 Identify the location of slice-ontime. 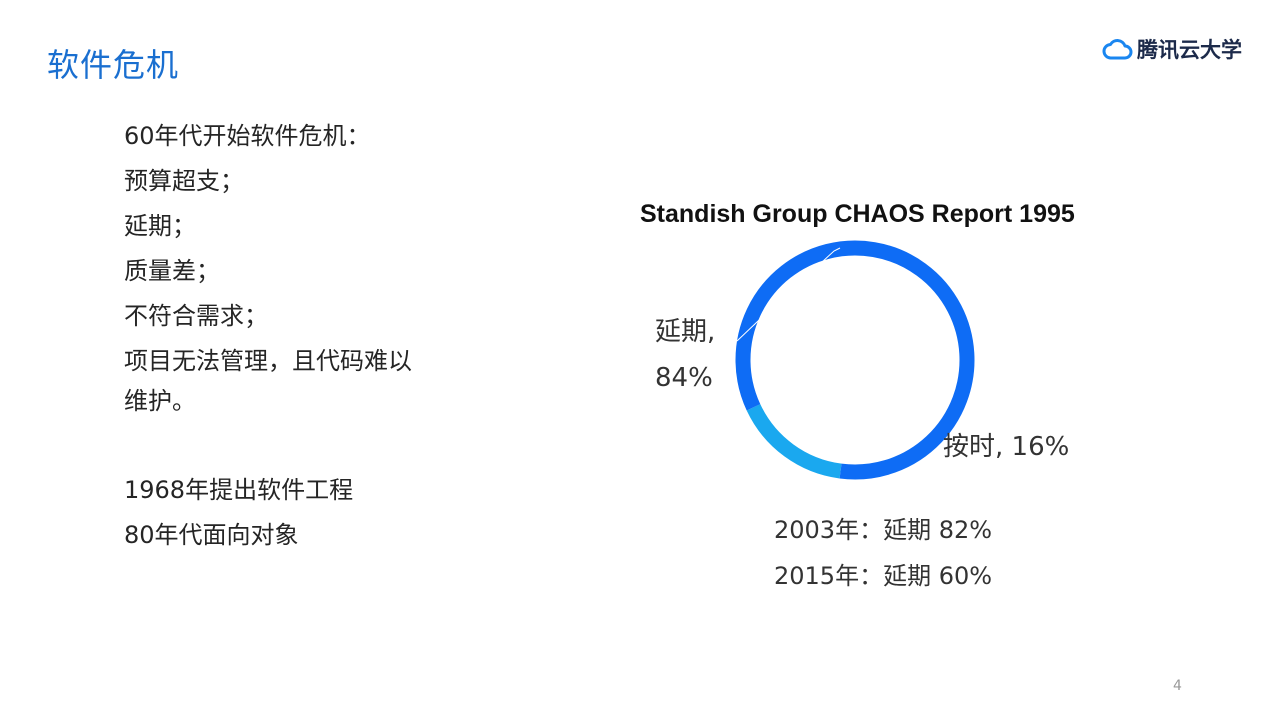
(794, 441).